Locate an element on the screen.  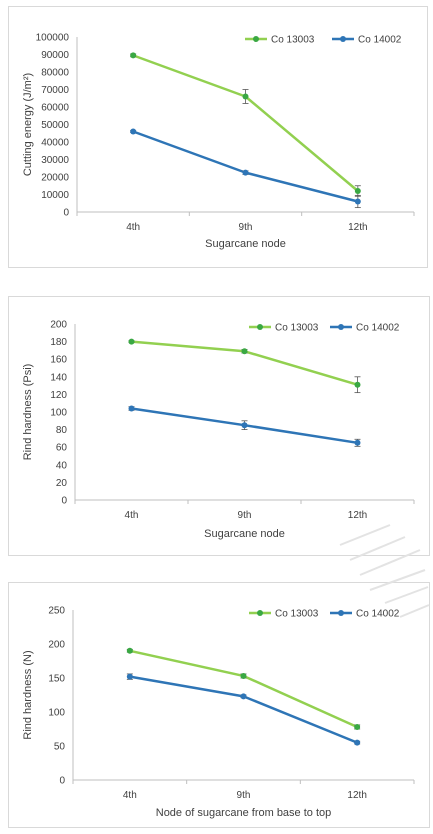
y-axis-title: Cutting energy (J/m²) is located at coordinates (28, 124).